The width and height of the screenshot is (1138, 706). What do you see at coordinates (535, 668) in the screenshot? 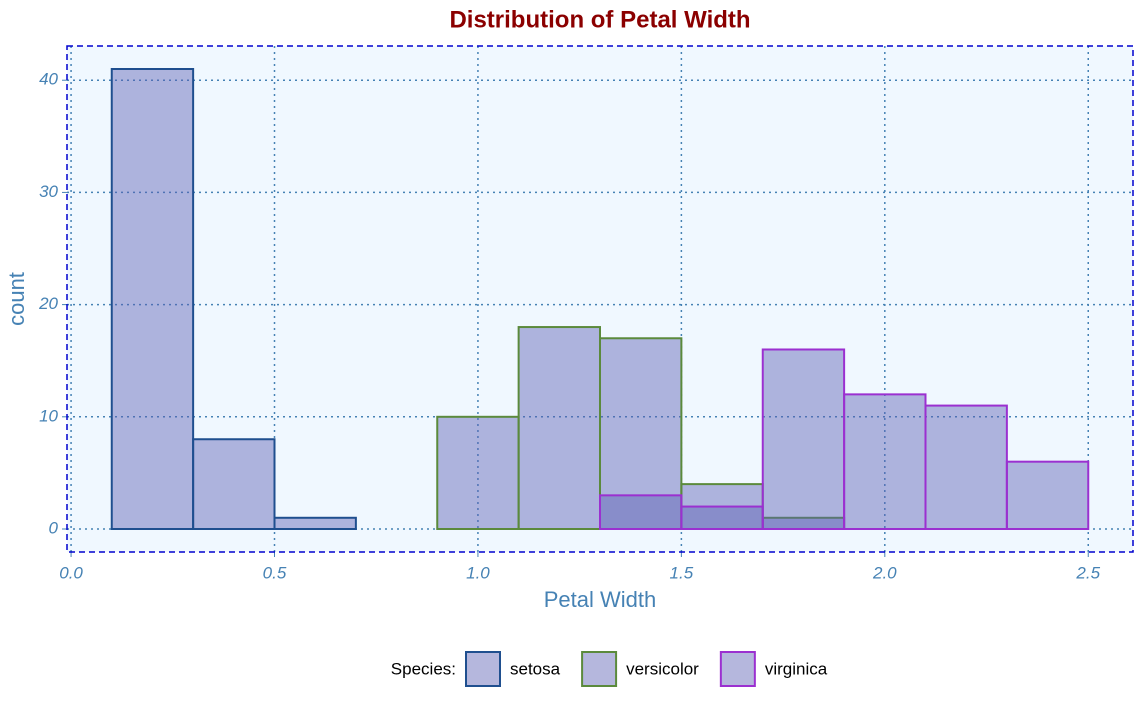
I see `legend-label: setosa` at bounding box center [535, 668].